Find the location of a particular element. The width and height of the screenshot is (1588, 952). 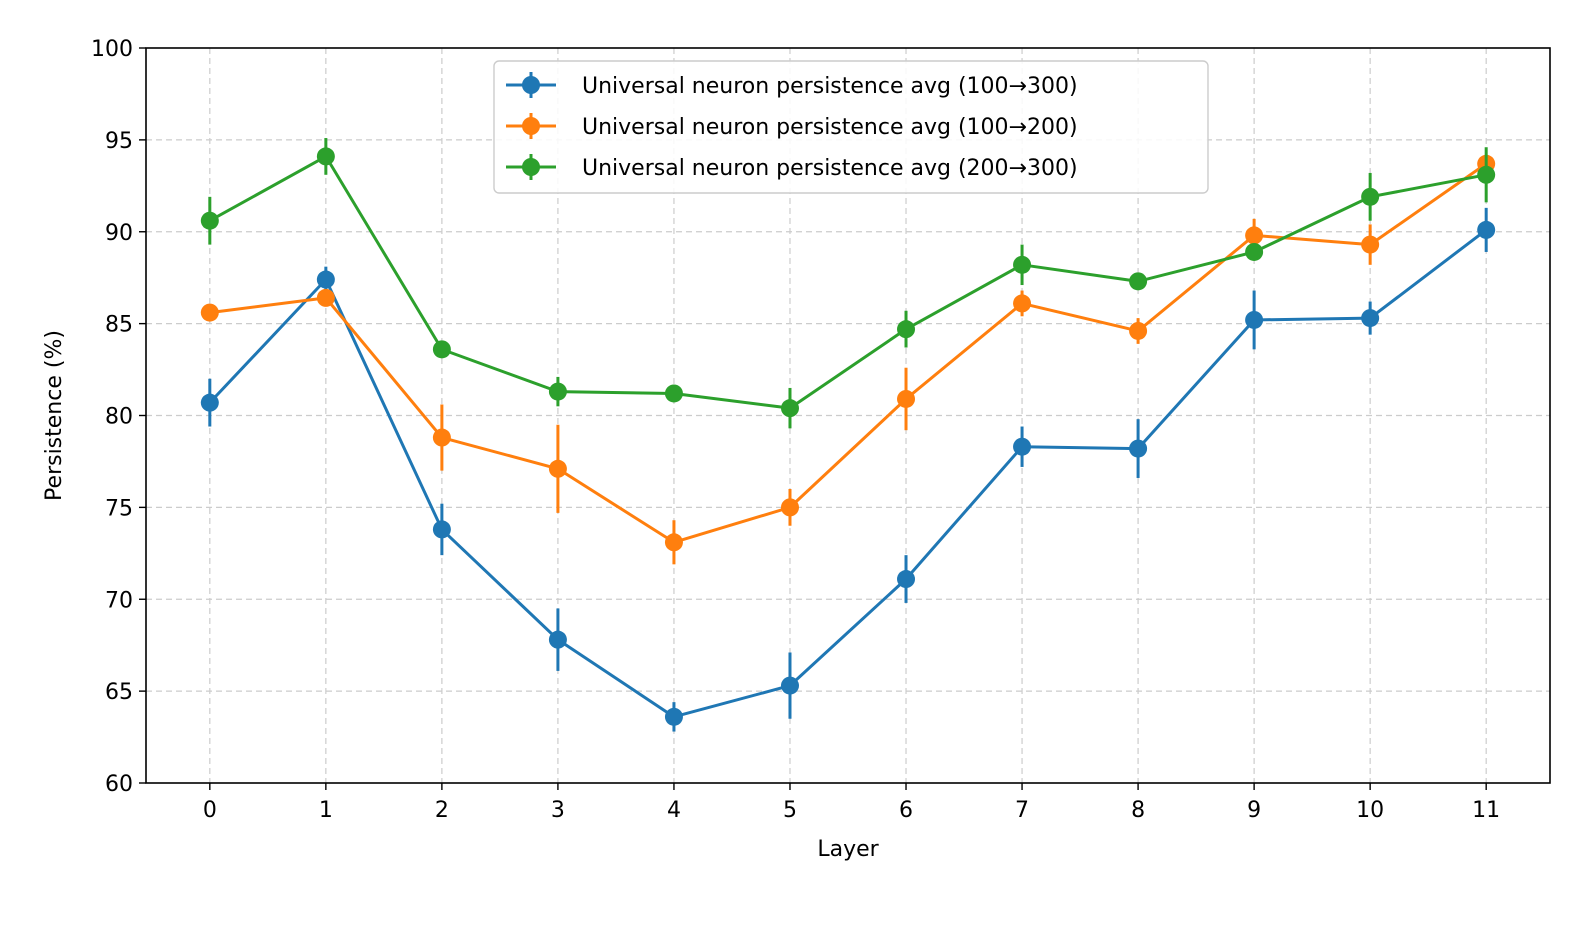

x-tick-label: 5 is located at coordinates (790, 810).